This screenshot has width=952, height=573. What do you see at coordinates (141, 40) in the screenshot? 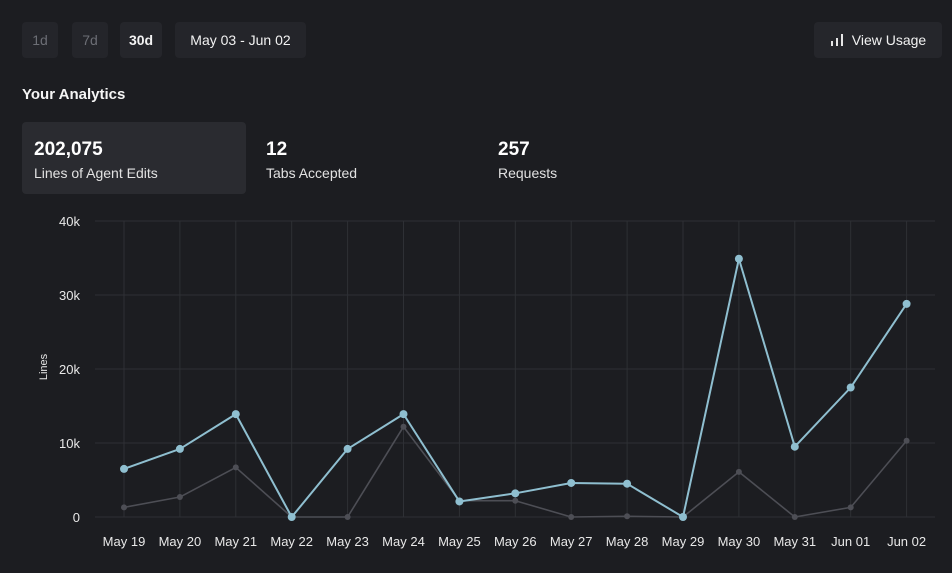
I see `range-30d-button: 30d` at bounding box center [141, 40].